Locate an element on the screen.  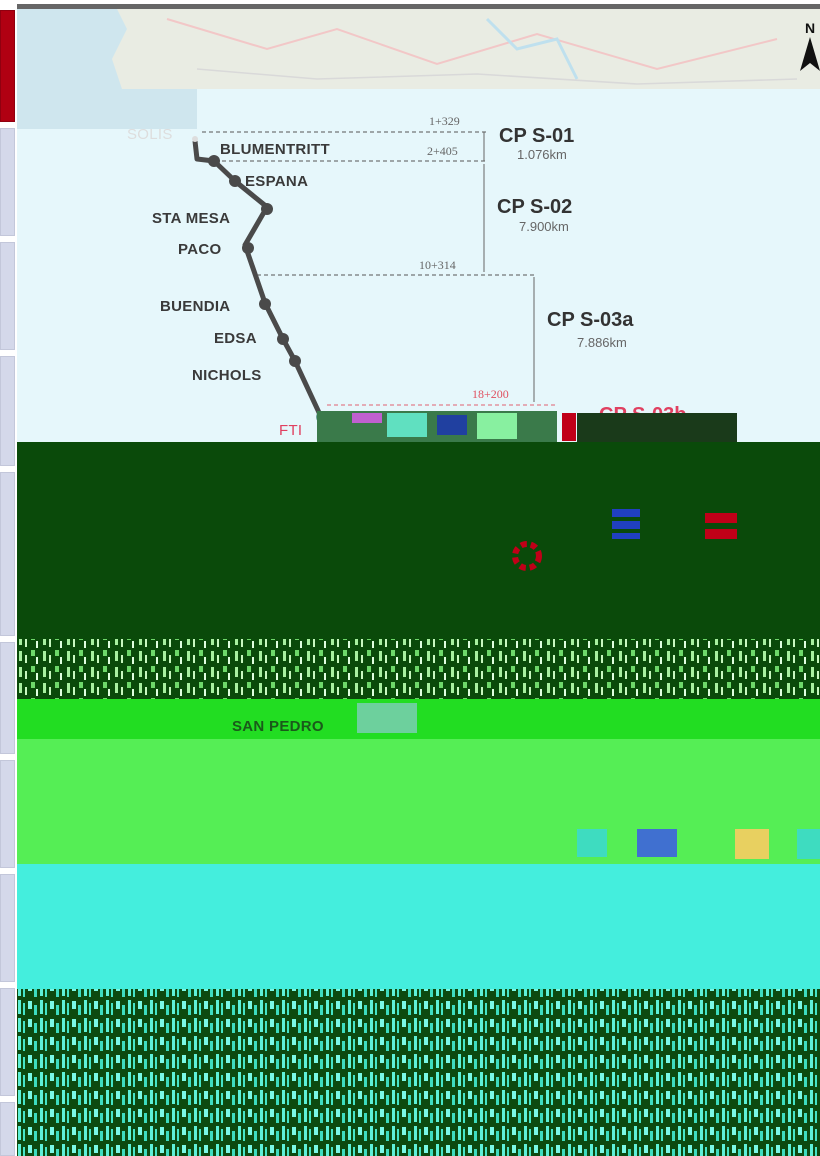
station-dot-paco is located at coordinates (248, 248).